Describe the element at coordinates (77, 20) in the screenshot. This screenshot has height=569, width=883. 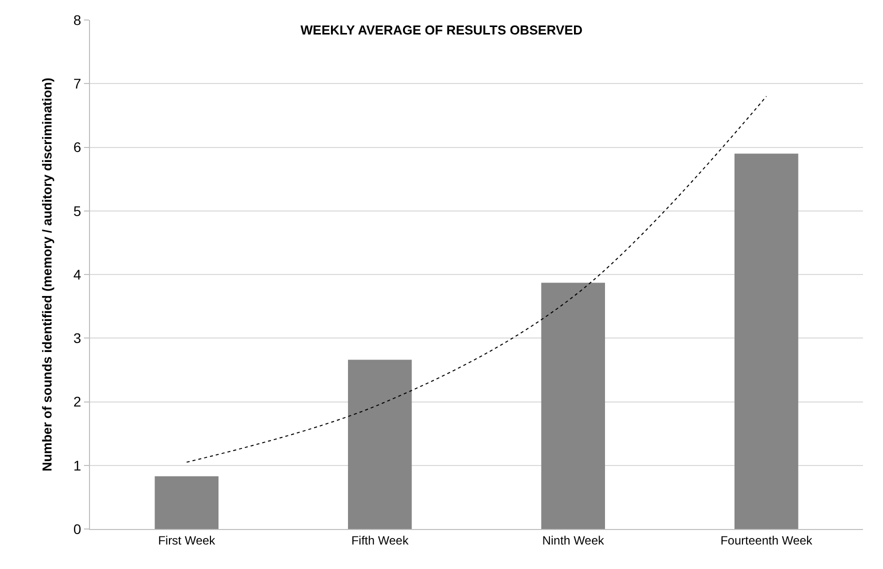
I see `y-tick-label: 8` at that location.